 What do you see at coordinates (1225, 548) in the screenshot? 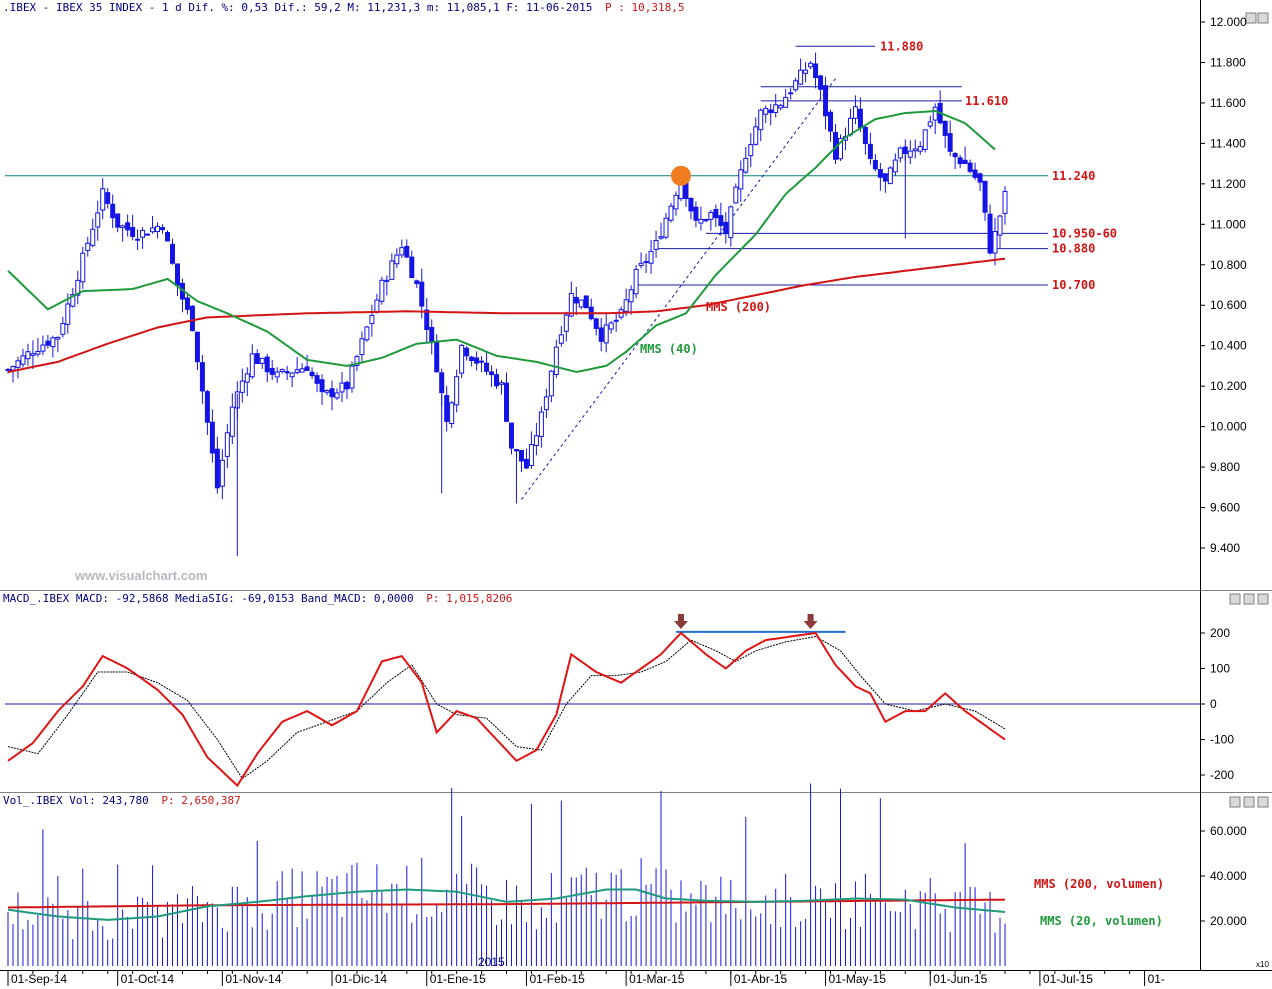
I see `price-y-tick: 9.400` at bounding box center [1225, 548].